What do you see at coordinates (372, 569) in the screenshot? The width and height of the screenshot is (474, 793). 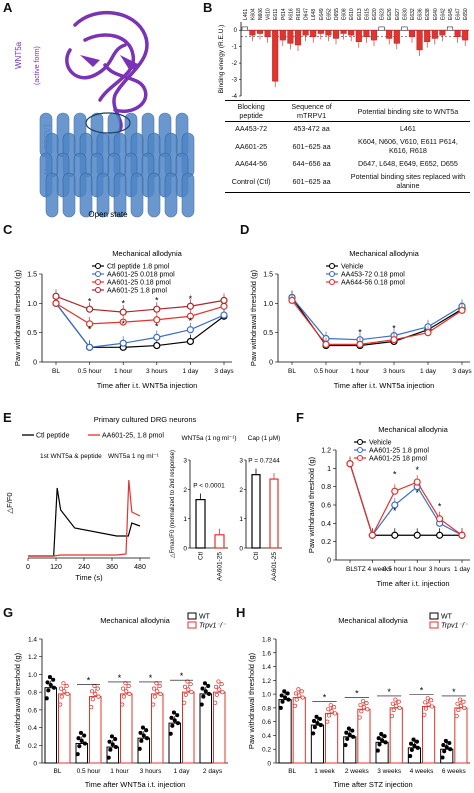 I see `x-tick-label: STZ 4 weeks` at bounding box center [372, 569].